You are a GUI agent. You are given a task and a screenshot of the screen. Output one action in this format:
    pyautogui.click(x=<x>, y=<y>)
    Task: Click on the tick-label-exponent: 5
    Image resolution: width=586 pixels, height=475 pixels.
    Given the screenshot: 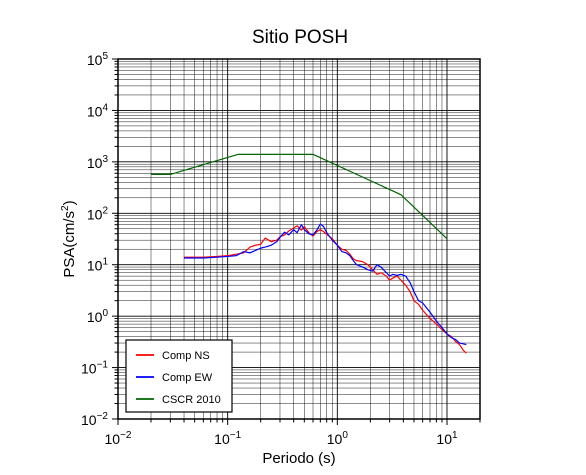 What is the action you would take?
    pyautogui.click(x=105, y=56)
    